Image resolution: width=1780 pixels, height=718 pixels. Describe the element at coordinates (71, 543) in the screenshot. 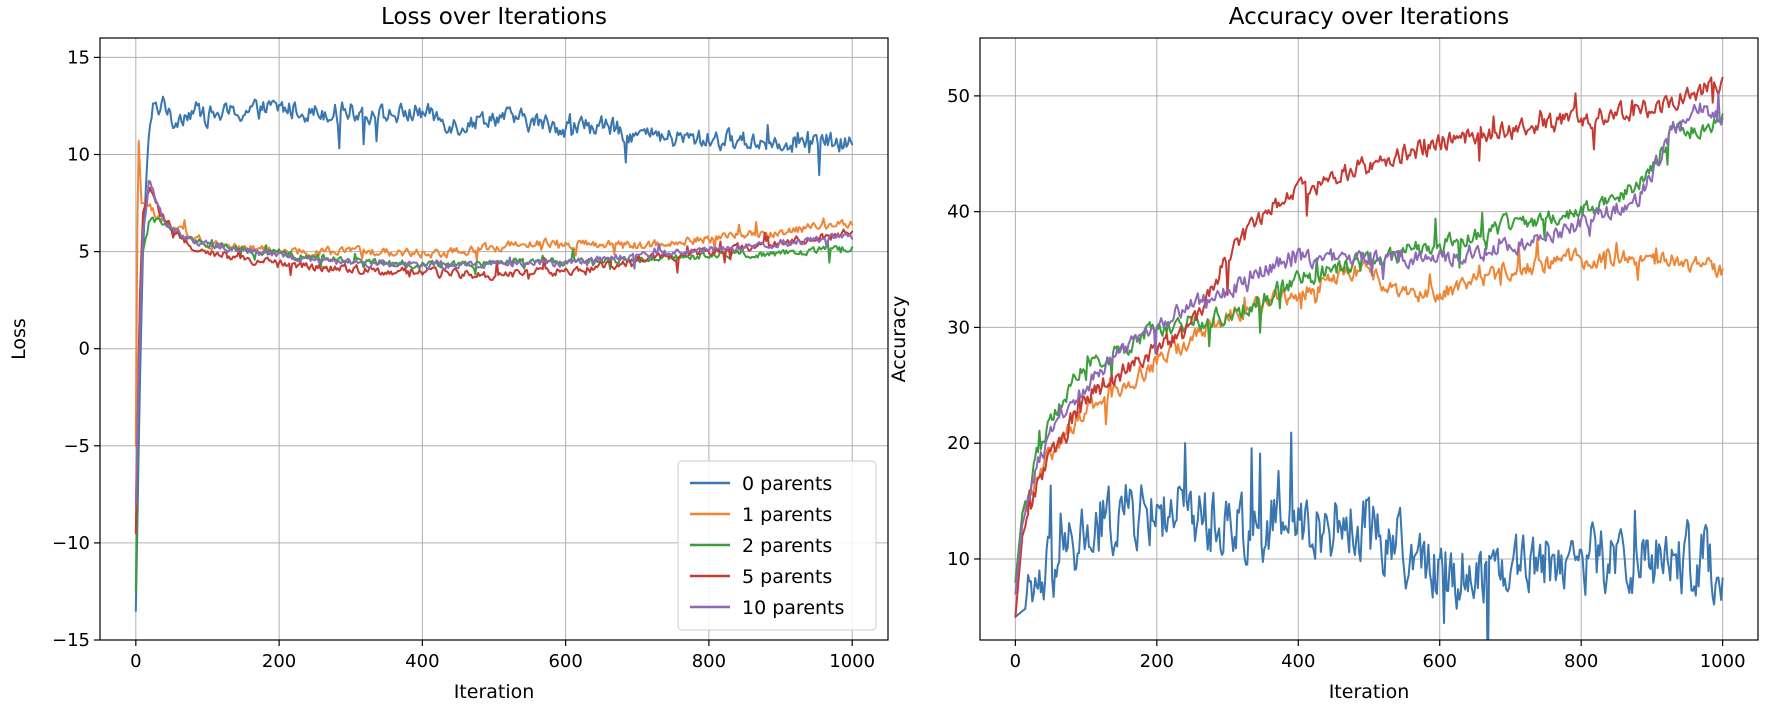

I see `y-tick-label: −10` at that location.